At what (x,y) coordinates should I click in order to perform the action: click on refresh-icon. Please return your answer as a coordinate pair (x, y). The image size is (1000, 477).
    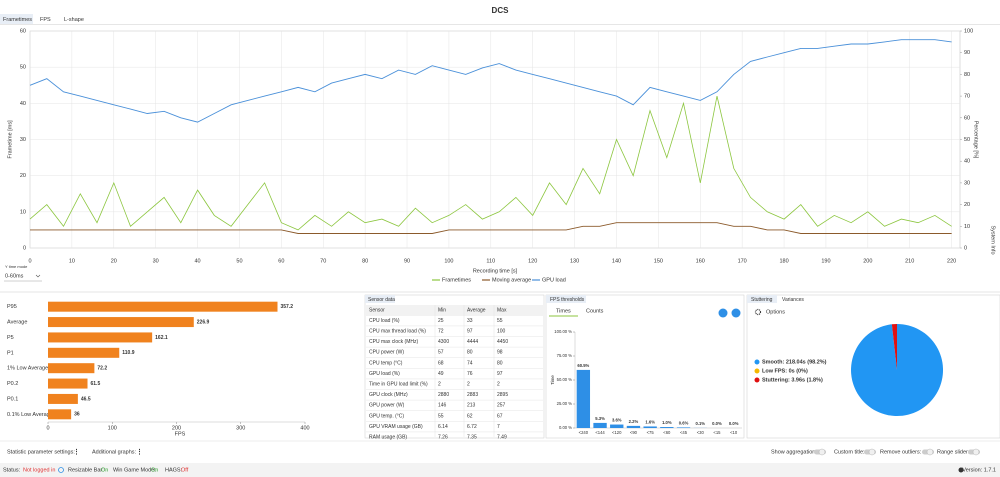
    Looking at the image, I should click on (61, 470).